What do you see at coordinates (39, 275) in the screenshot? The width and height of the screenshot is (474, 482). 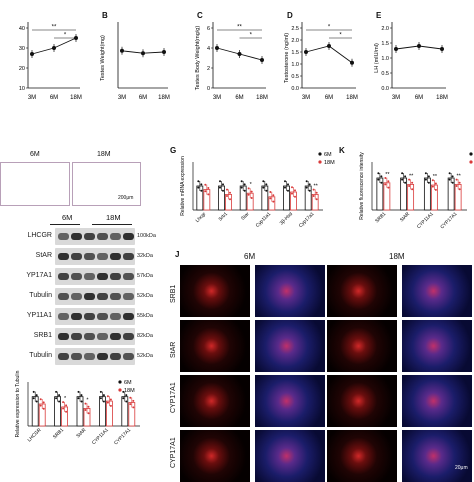 I see `blot-protein-label: YP17A1` at bounding box center [39, 275].